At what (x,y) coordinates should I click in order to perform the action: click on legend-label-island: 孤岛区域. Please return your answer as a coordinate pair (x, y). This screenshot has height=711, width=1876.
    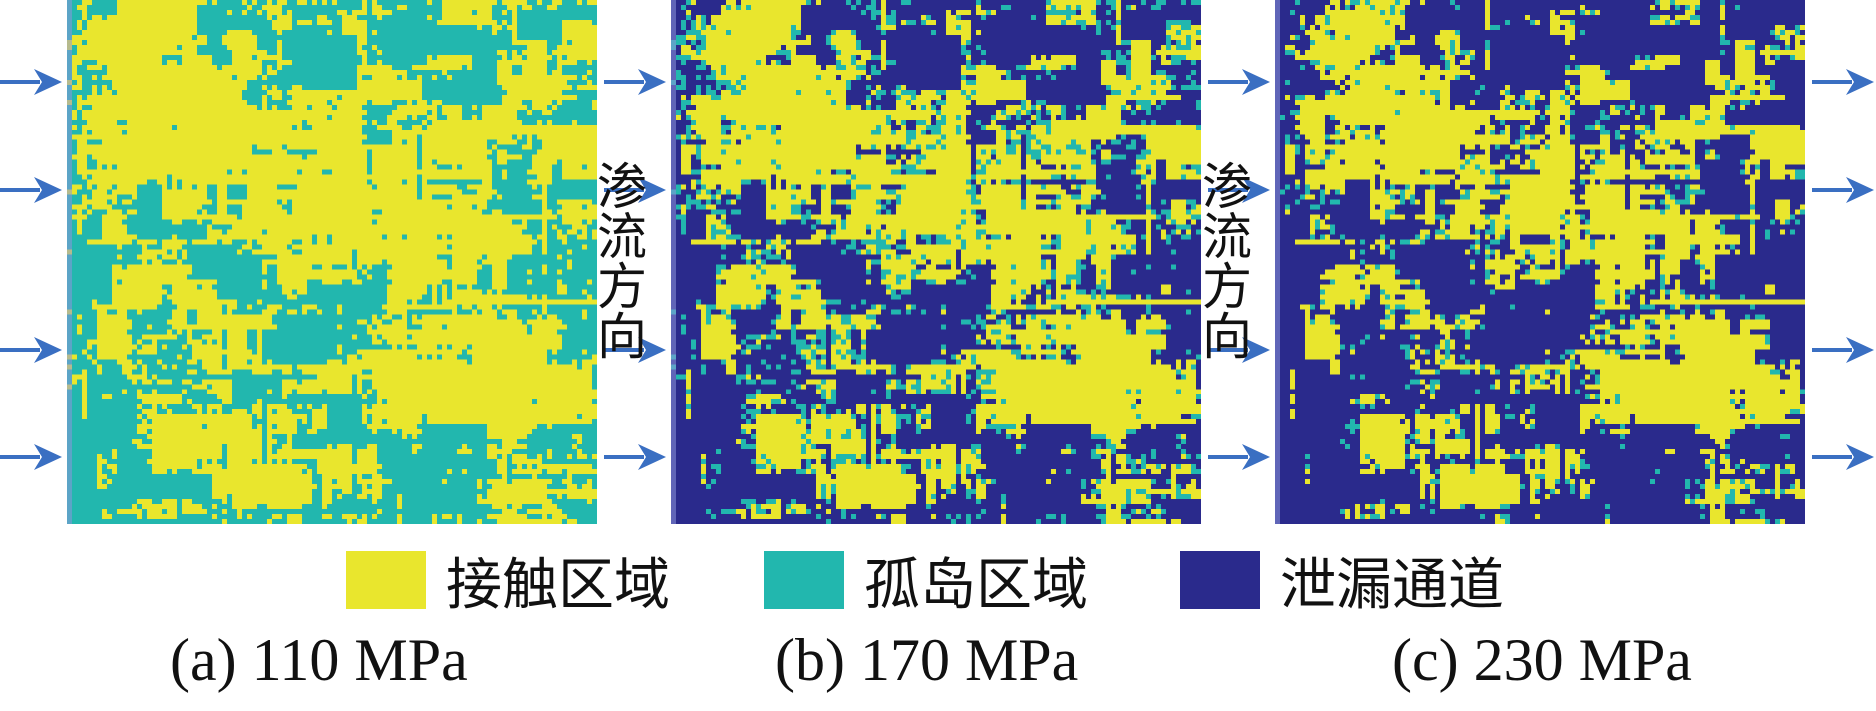
    Looking at the image, I should click on (976, 585).